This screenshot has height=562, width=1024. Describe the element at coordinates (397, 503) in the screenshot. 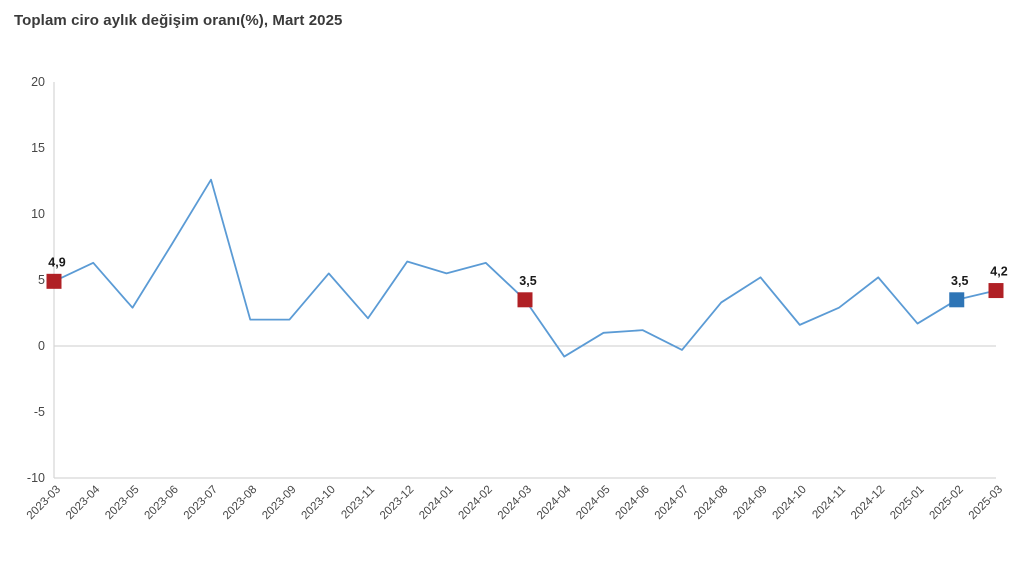

I see `x-tick-label: 2023-12` at that location.